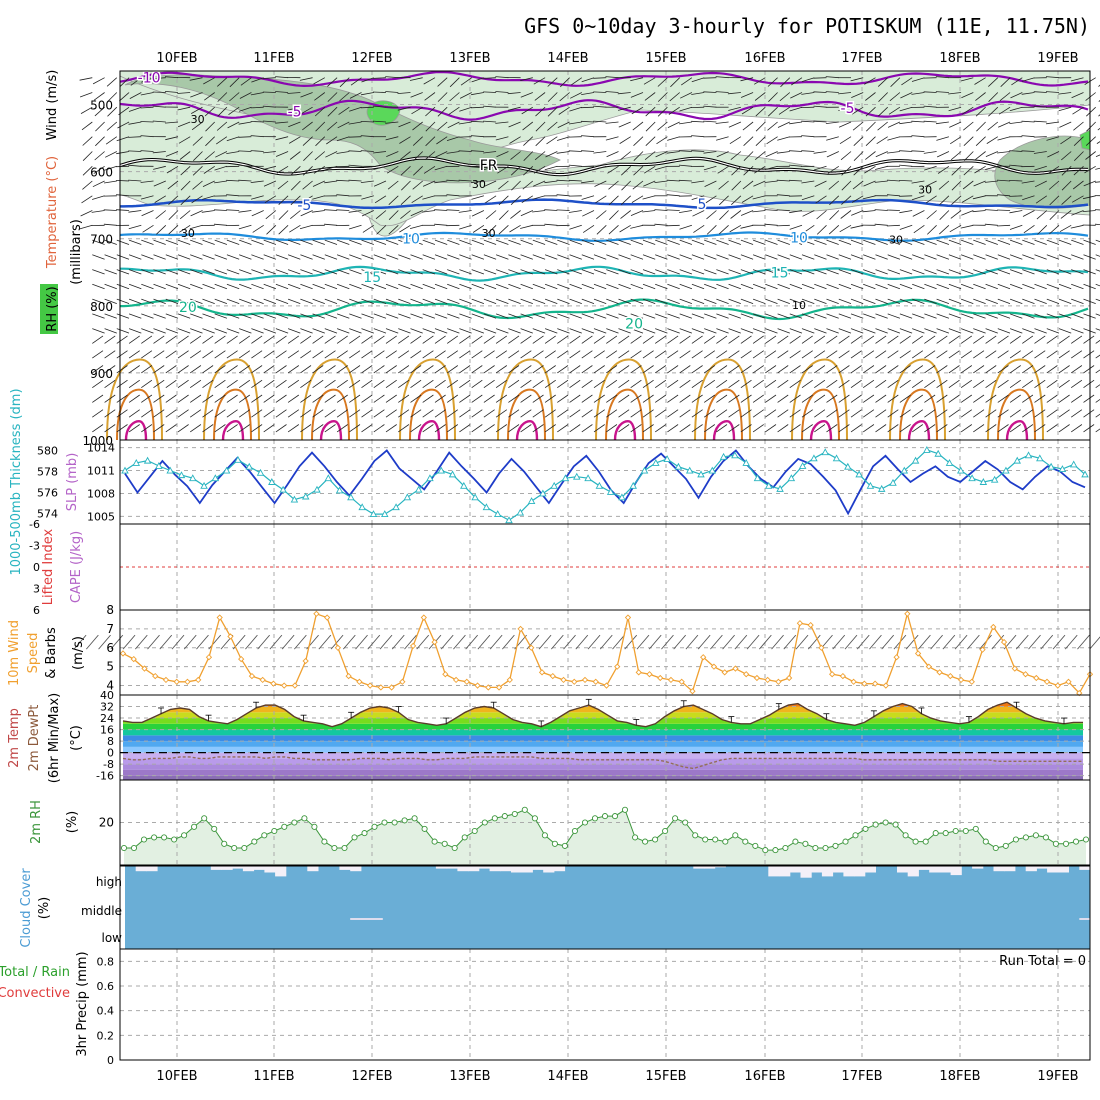  I want to click on top-date-label: 10FEB, so click(176, 58).